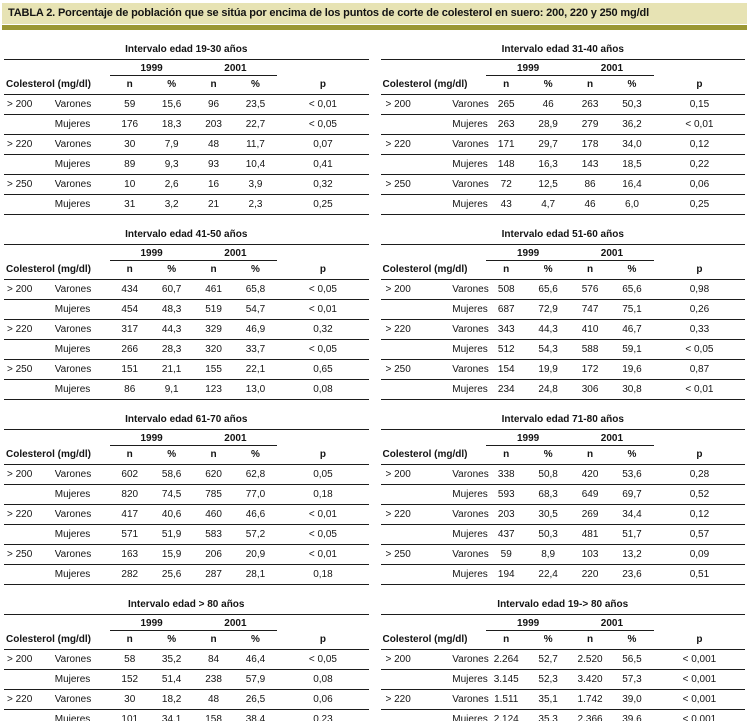  Describe the element at coordinates (632, 104) in the screenshot. I see `pct-2001-value: 50,3` at that location.